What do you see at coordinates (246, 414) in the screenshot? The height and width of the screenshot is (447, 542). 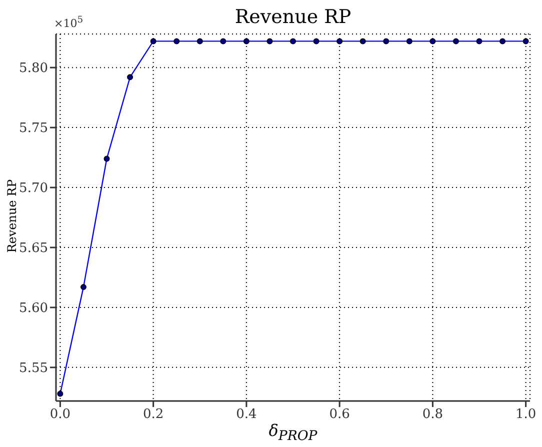 I see `x-tick-label: 0.4` at bounding box center [246, 414].